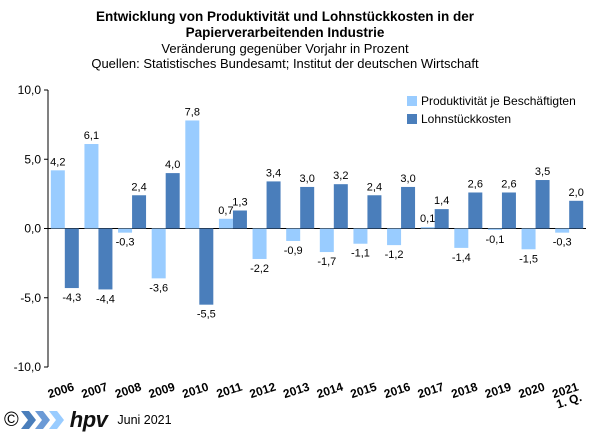 This screenshot has width=603, height=439. What do you see at coordinates (71, 298) in the screenshot?
I see `unit-labor-cost-data-label-2006: -4,3` at bounding box center [71, 298].